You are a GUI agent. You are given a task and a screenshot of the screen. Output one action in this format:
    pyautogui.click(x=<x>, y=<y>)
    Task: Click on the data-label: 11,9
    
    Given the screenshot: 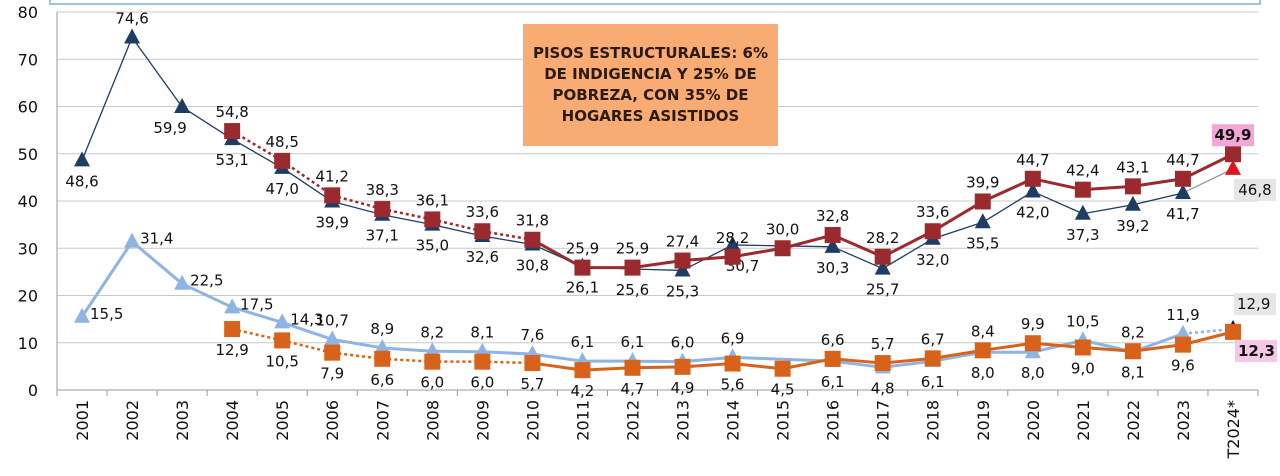 What is the action you would take?
    pyautogui.click(x=1182, y=315)
    